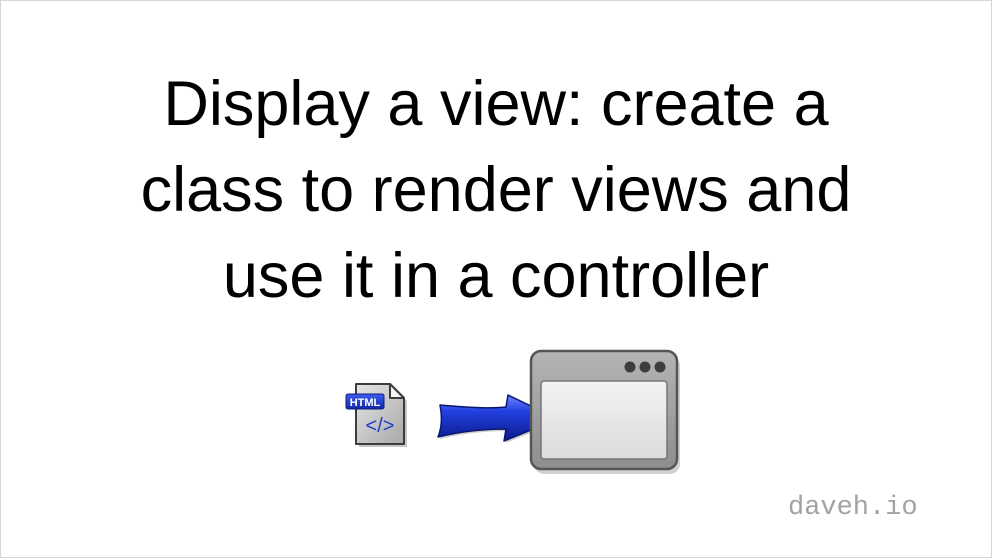  I want to click on title-line-2: class to render views and, so click(496, 190).